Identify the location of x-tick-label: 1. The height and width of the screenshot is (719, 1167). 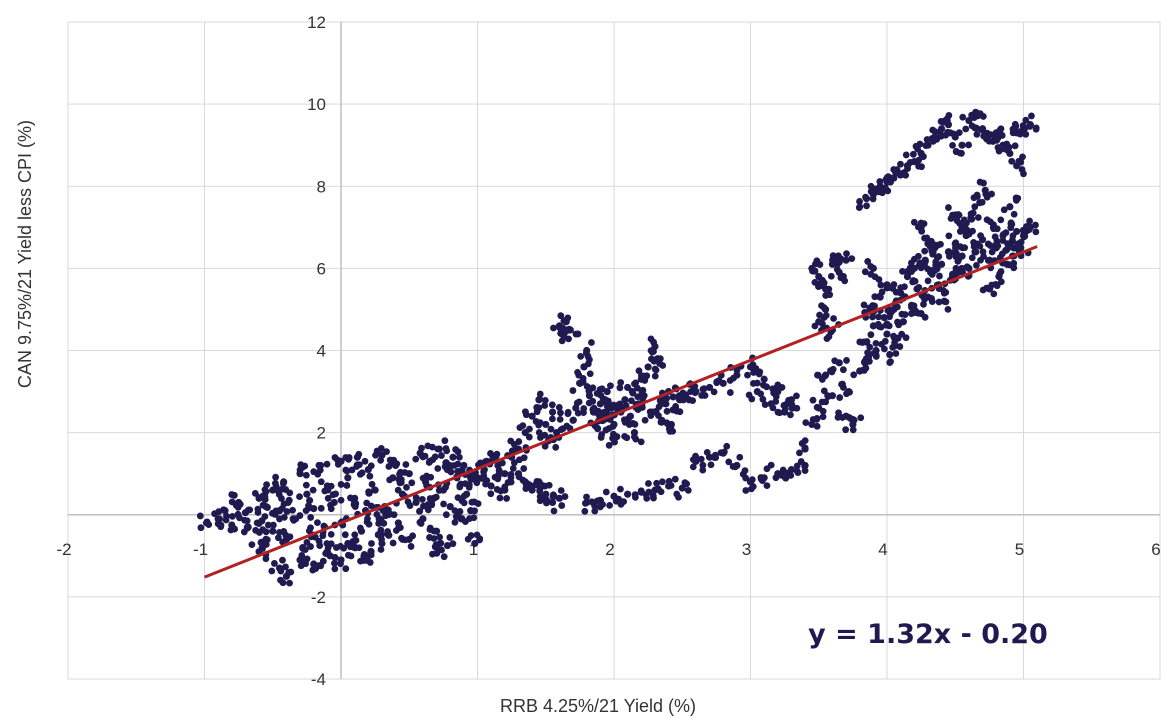
(473, 549).